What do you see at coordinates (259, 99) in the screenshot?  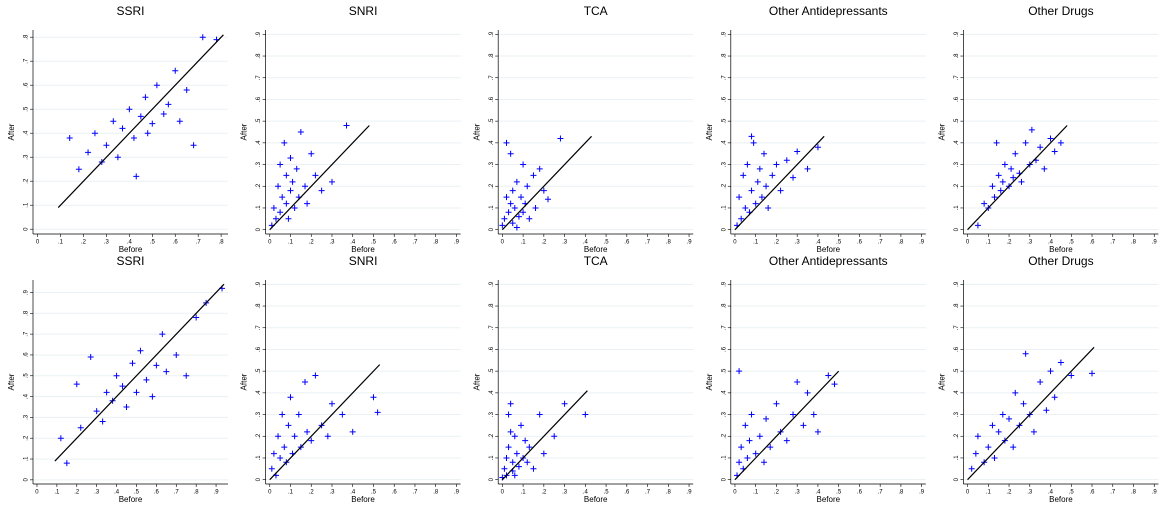 I see `y-tick-label: .6` at bounding box center [259, 99].